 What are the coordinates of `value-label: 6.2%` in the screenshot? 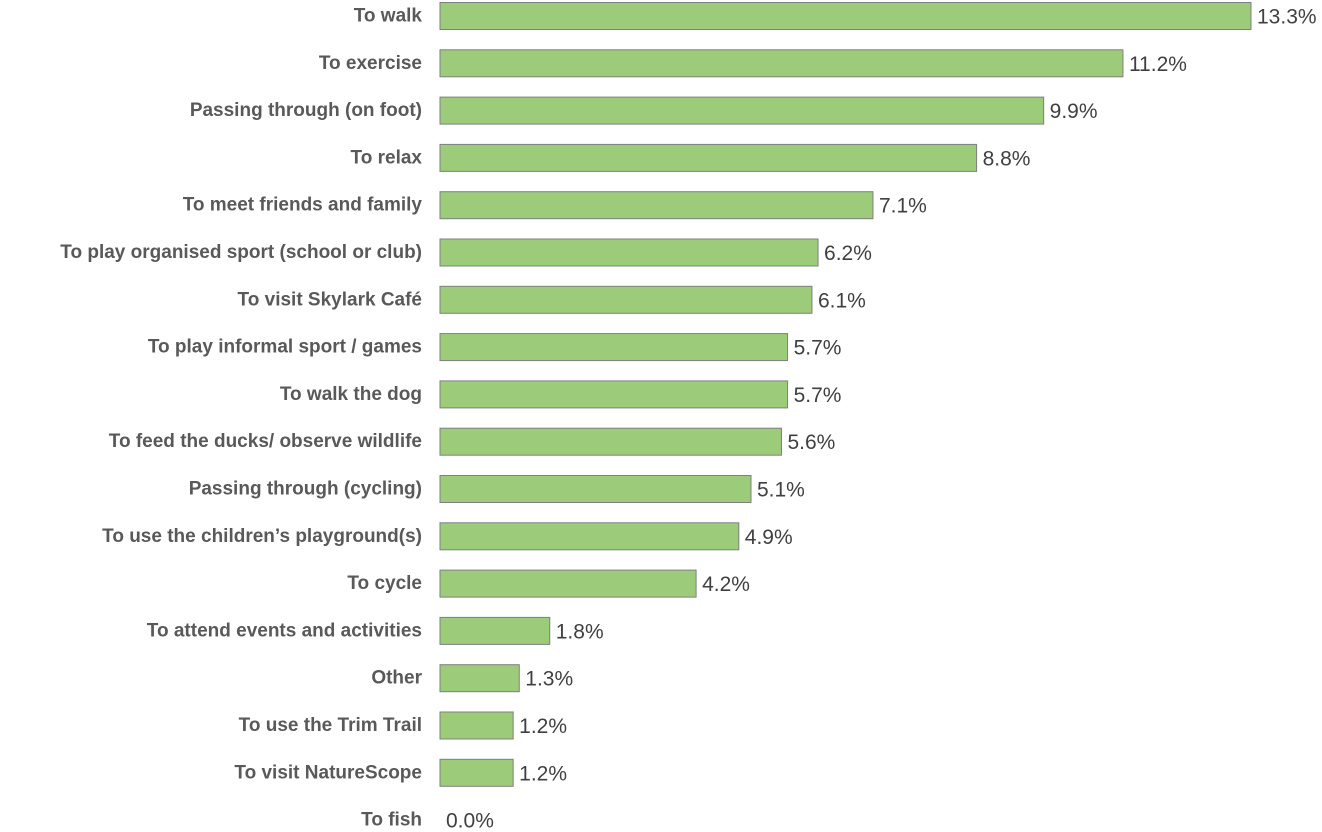 It's located at (848, 253).